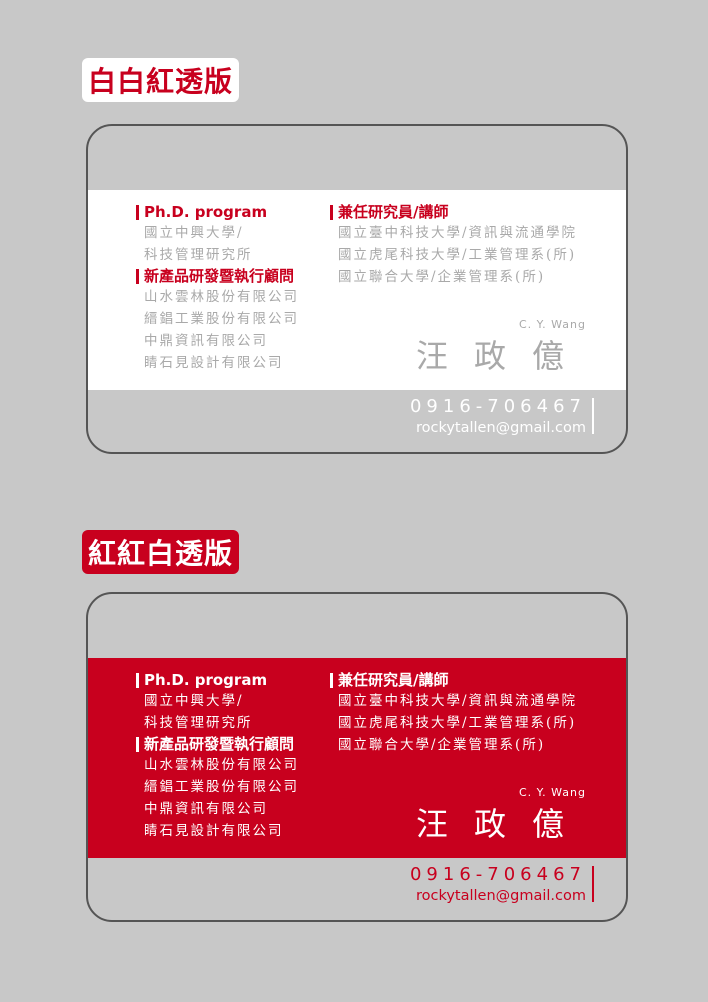  I want to click on version-label-white-red: 白白紅透版, so click(161, 80).